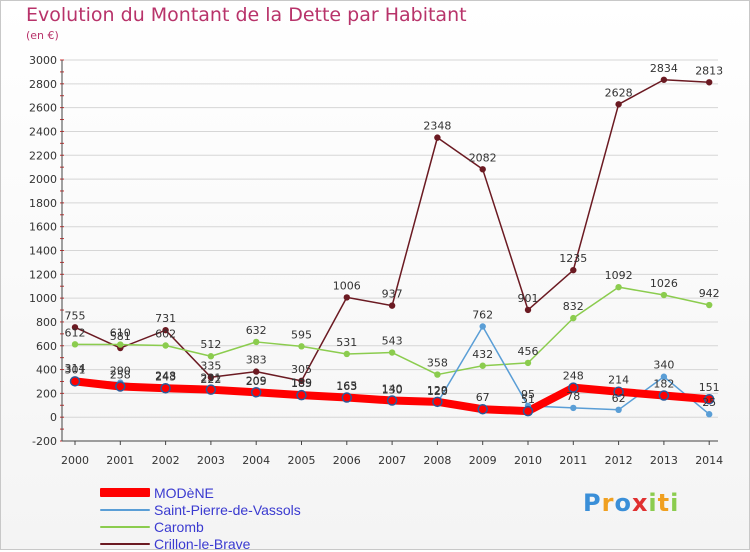 The width and height of the screenshot is (750, 552). I want to click on legend-label: Saint-Pierre-de-Vassols, so click(227, 509).